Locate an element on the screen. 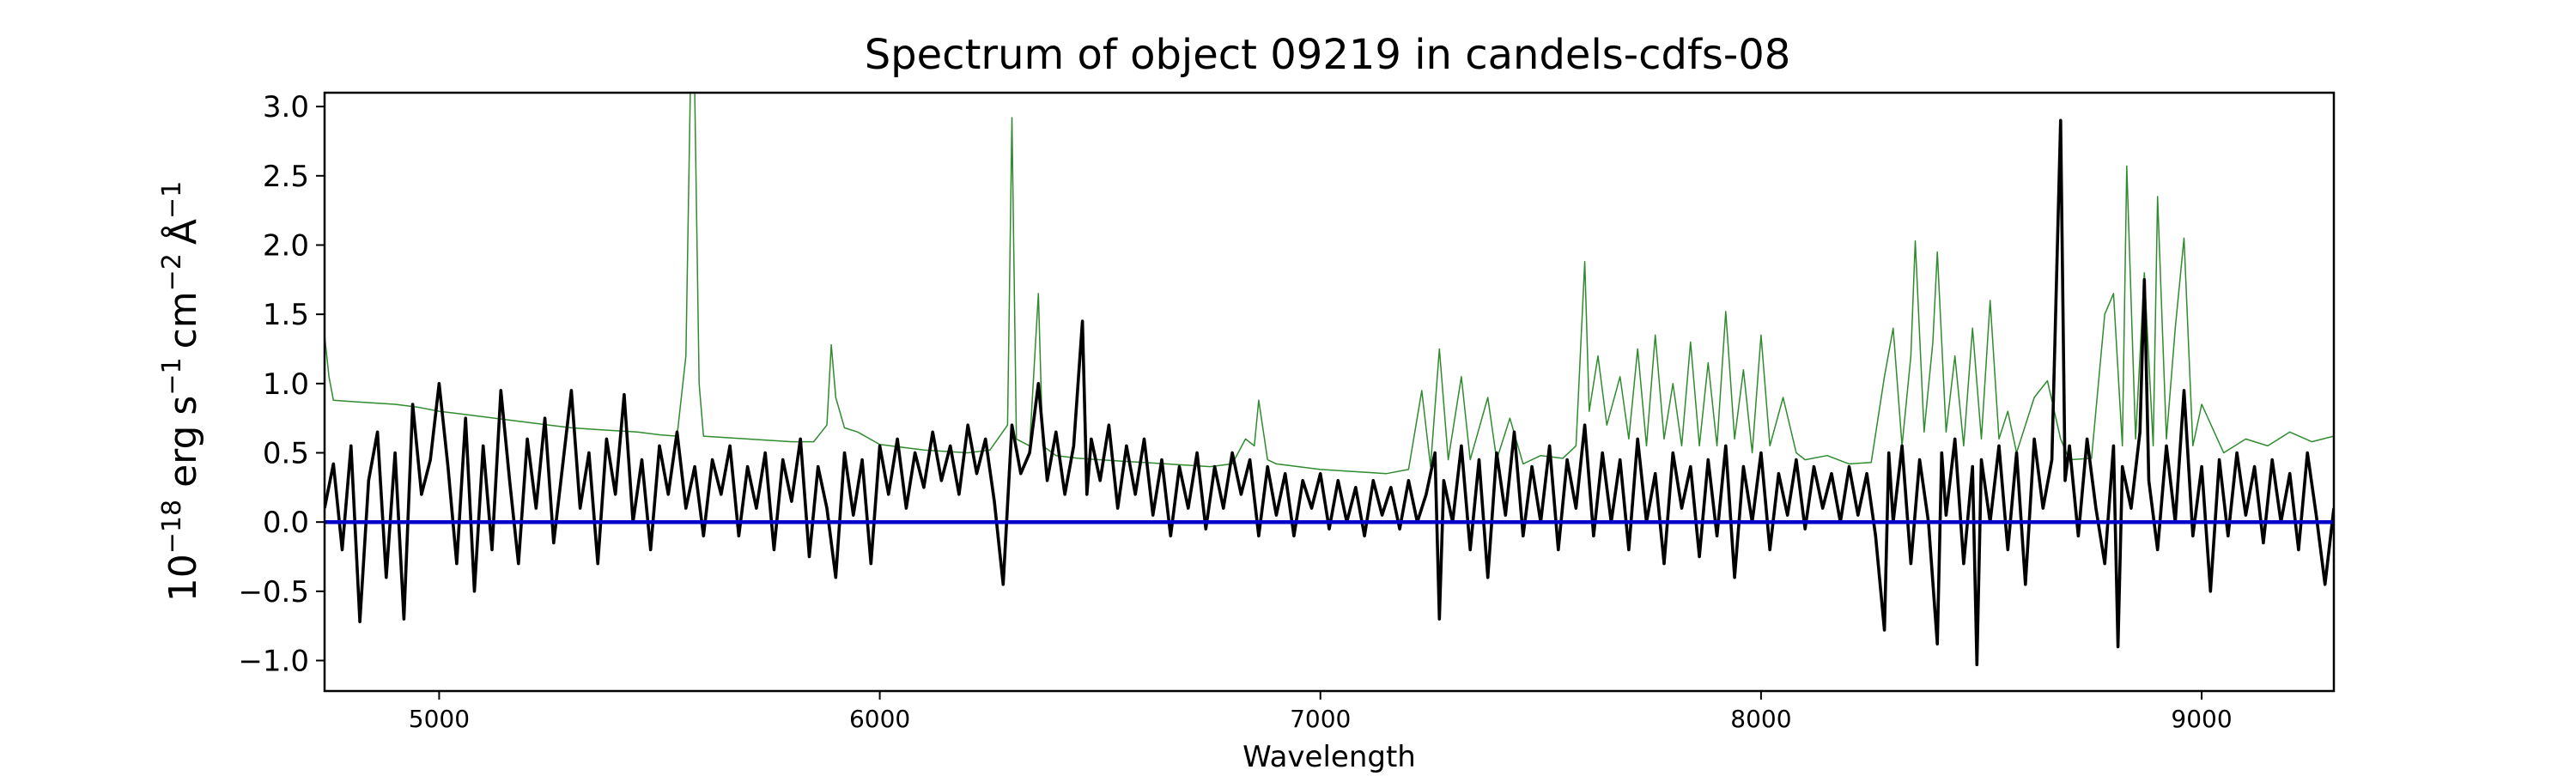 The image size is (2576, 776). y-label-angstrom-exp: −1 is located at coordinates (172, 200).